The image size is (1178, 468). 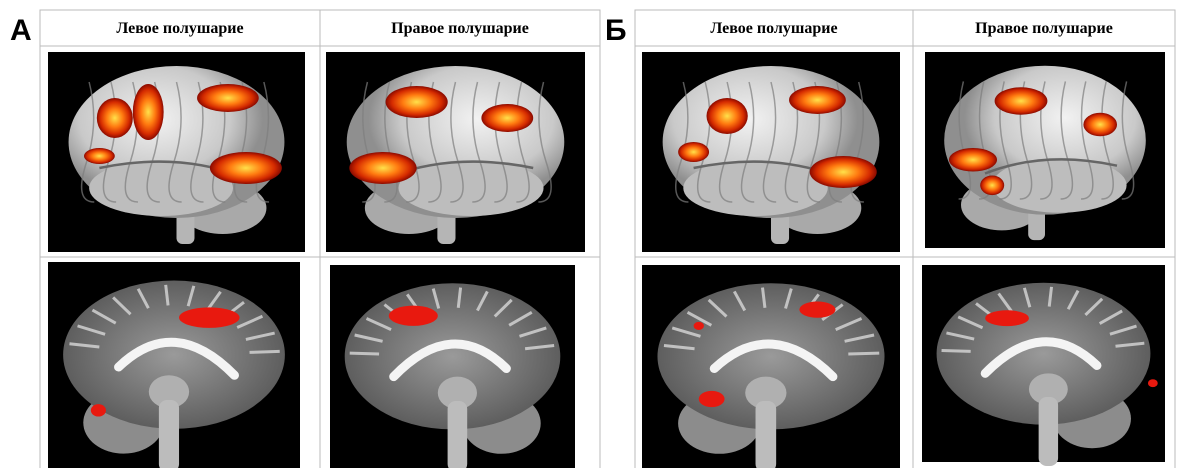 What do you see at coordinates (21, 30) in the screenshot?
I see `panel-label: А` at bounding box center [21, 30].